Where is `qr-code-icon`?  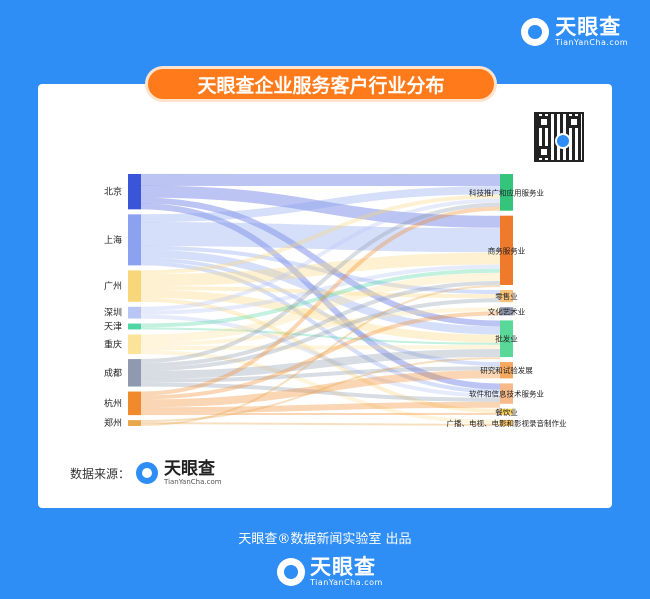
qr-code-icon is located at coordinates (559, 137).